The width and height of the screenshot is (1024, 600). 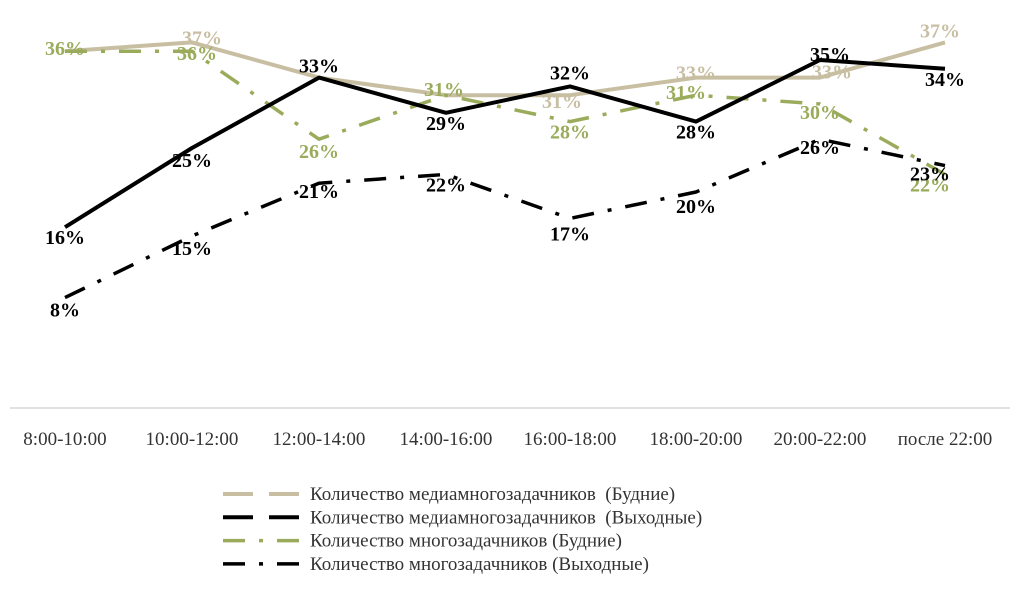 I want to click on x-tick-label: 12:00-14:00, so click(x=319, y=439).